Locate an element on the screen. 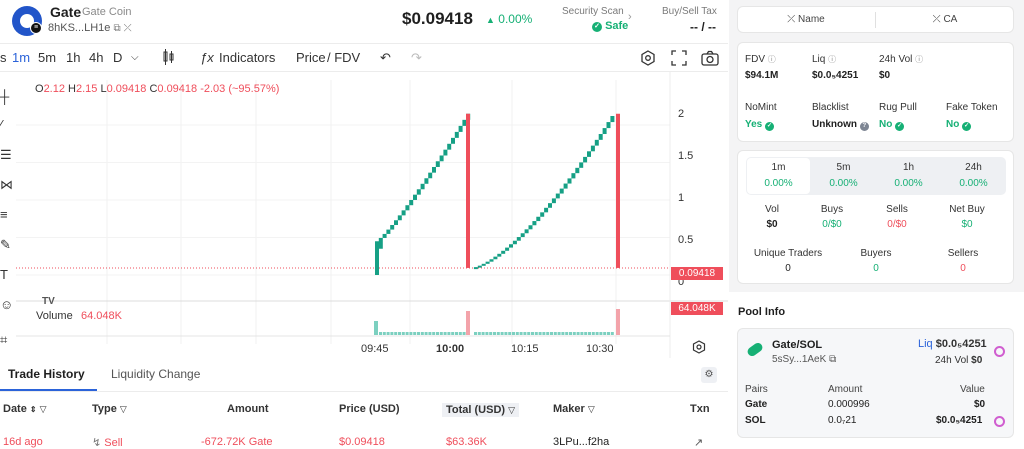 This screenshot has height=449, width=1024. search-name-button: ⤫ Name is located at coordinates (806, 19).